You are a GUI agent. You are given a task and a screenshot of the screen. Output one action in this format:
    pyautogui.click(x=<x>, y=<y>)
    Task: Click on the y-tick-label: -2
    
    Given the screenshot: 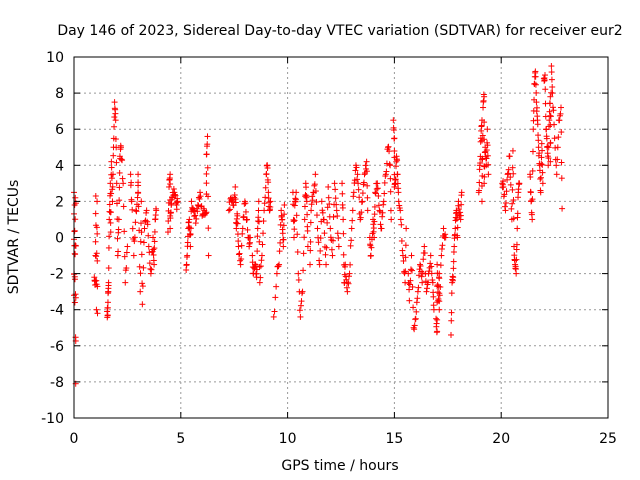 What is the action you would take?
    pyautogui.click(x=57, y=275)
    